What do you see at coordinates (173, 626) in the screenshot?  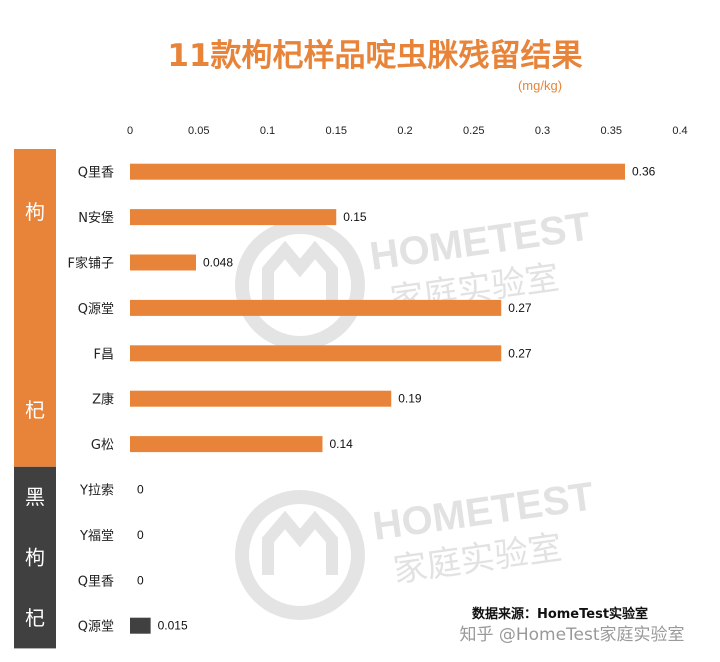 I see `data-label: 0.015` at bounding box center [173, 626].